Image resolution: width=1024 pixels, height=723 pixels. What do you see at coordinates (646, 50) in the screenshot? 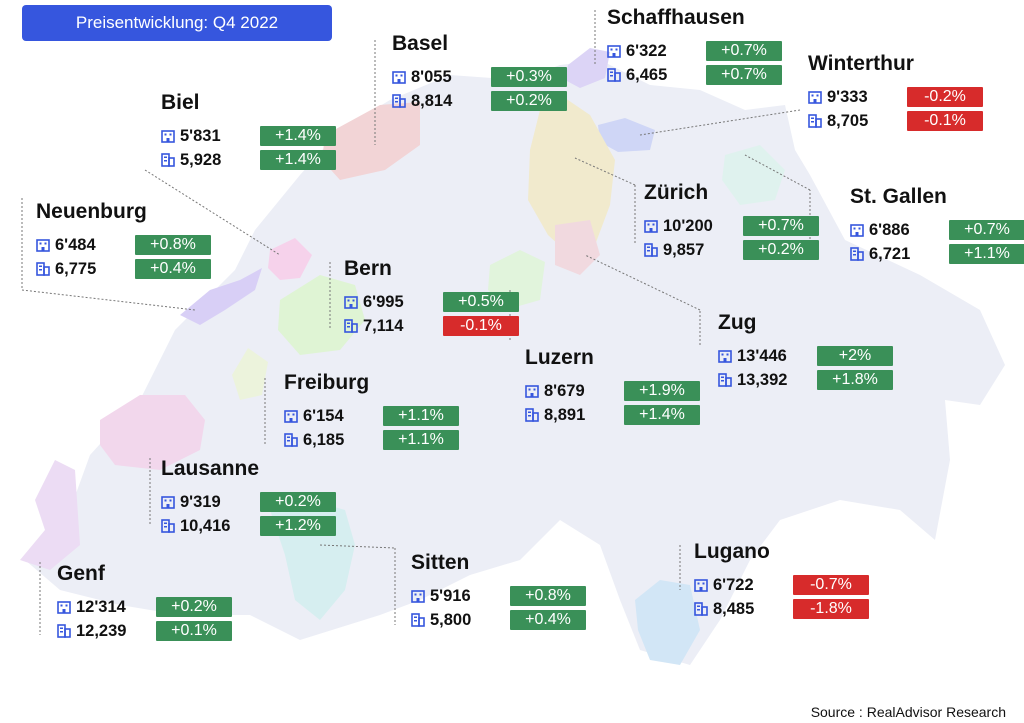
I see `apartment-price: 6'322` at bounding box center [646, 50].